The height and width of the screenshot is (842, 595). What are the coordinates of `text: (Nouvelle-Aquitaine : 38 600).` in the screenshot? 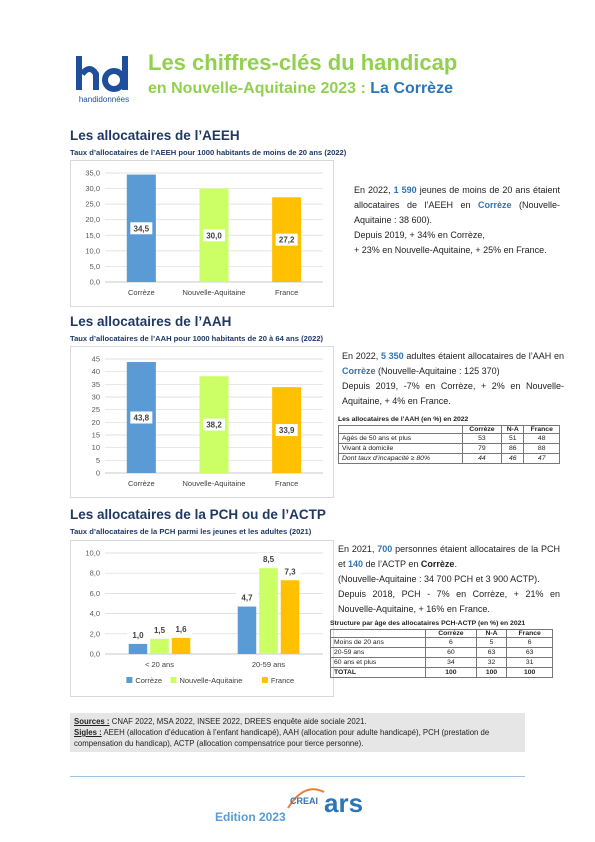 It's located at (457, 212).